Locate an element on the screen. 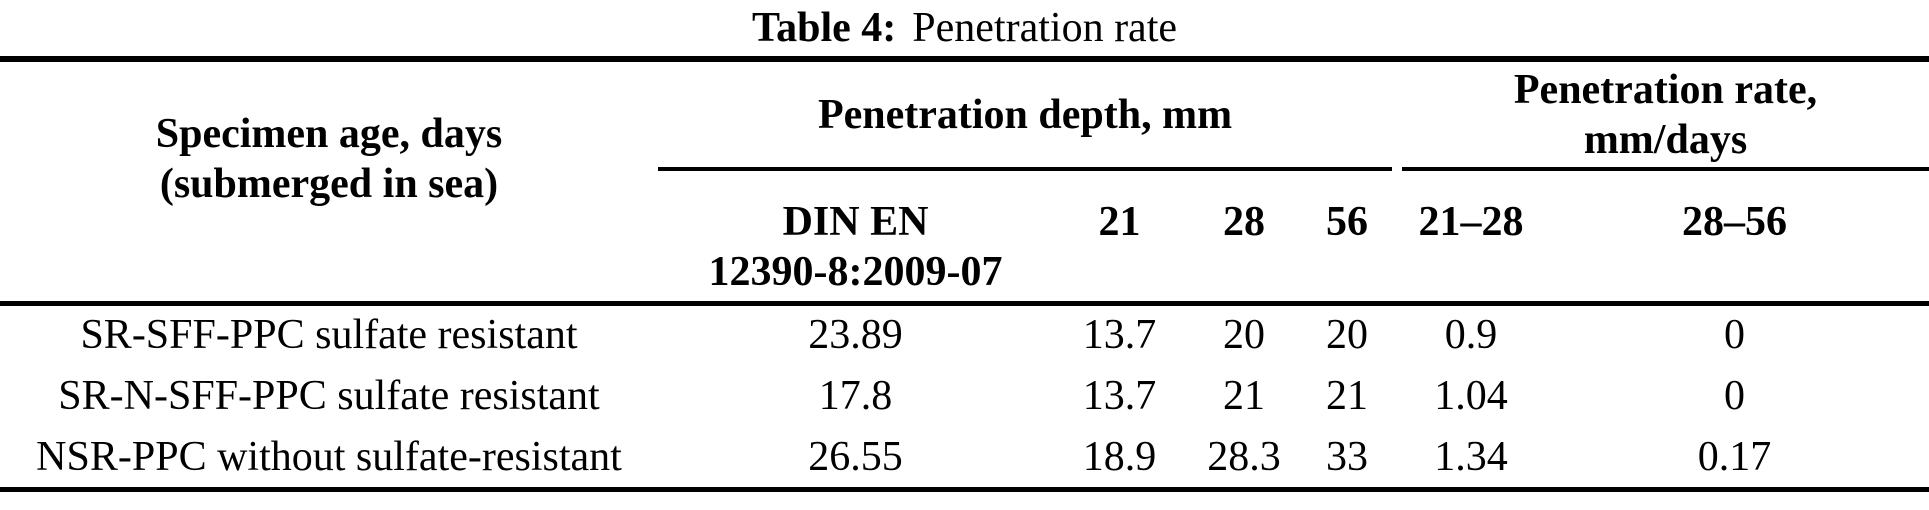 The height and width of the screenshot is (510, 1929). sub-header-din-en-line1: DIN EN is located at coordinates (855, 222).